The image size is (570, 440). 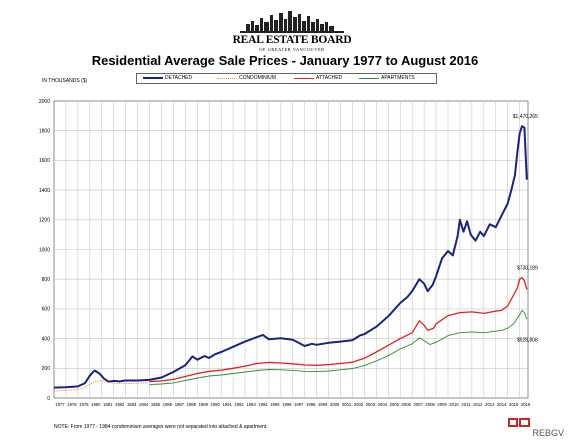 I want to click on x-tick-label: 1990, so click(x=216, y=404).